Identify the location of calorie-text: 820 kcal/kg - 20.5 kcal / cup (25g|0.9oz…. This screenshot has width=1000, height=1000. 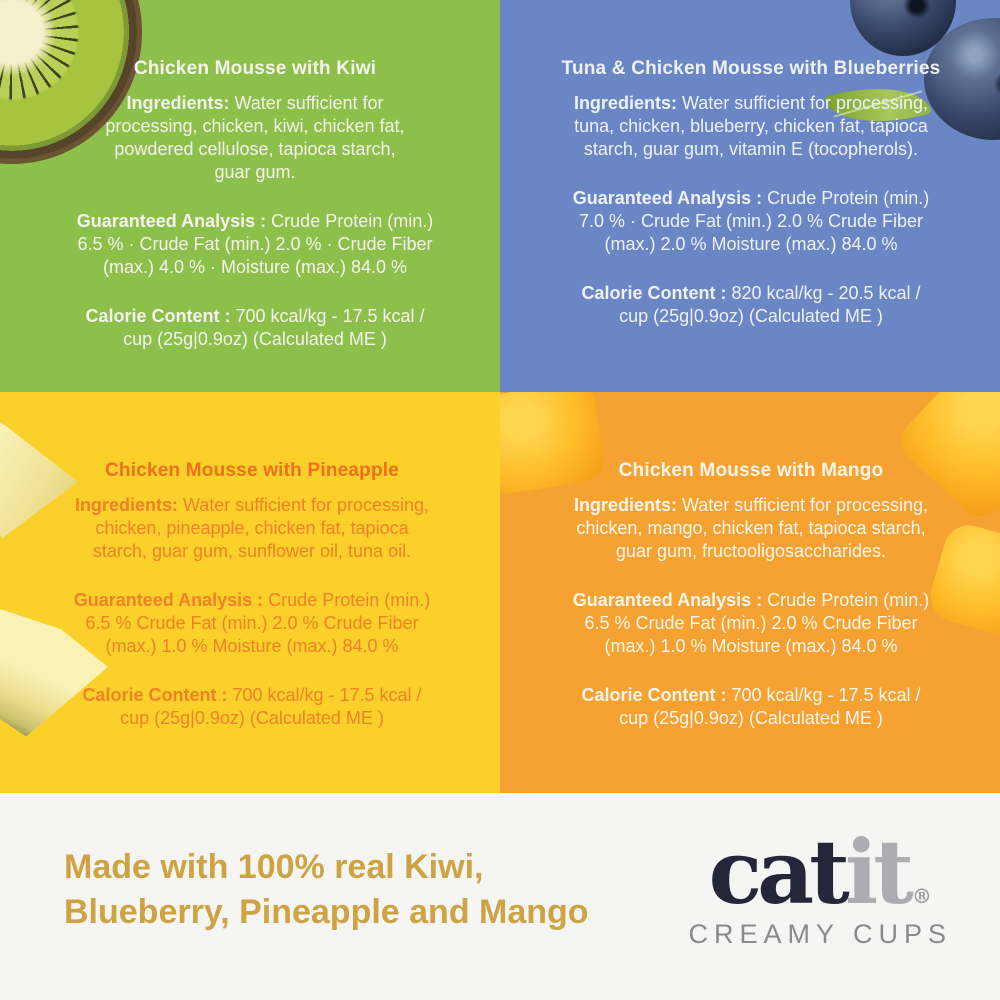
(770, 304).